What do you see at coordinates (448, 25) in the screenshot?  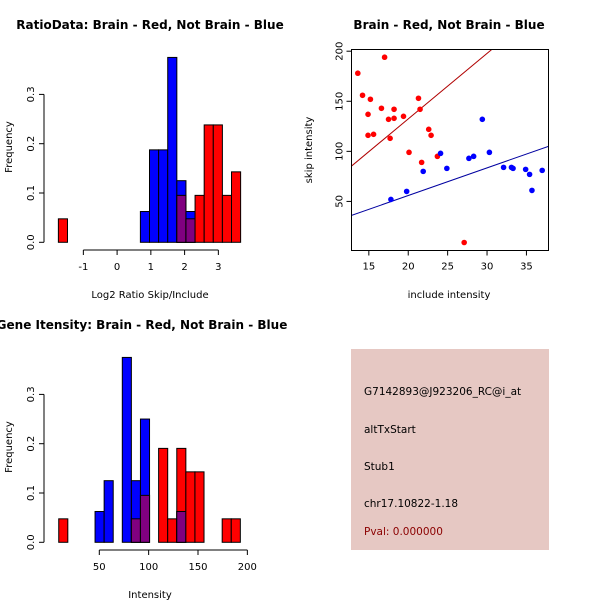 I see `scatter-title: Brain - Red, Not Brain - Blue` at bounding box center [448, 25].